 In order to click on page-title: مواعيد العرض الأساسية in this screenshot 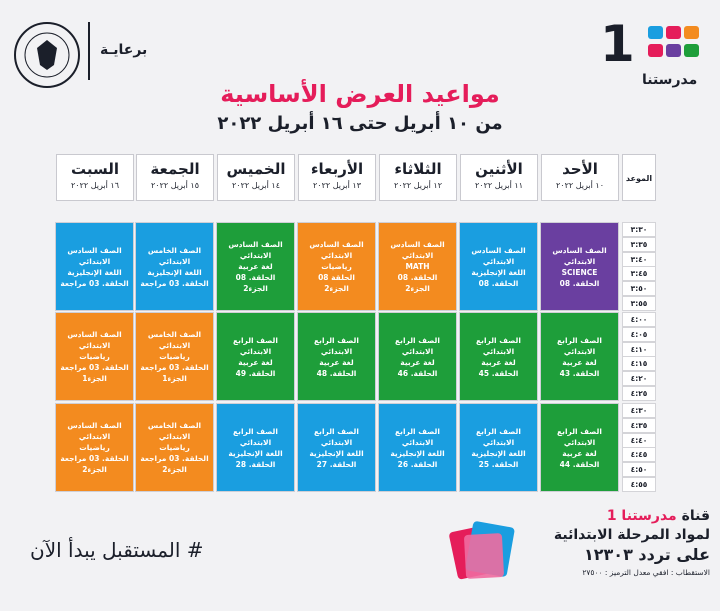, I will do `click(360, 94)`.